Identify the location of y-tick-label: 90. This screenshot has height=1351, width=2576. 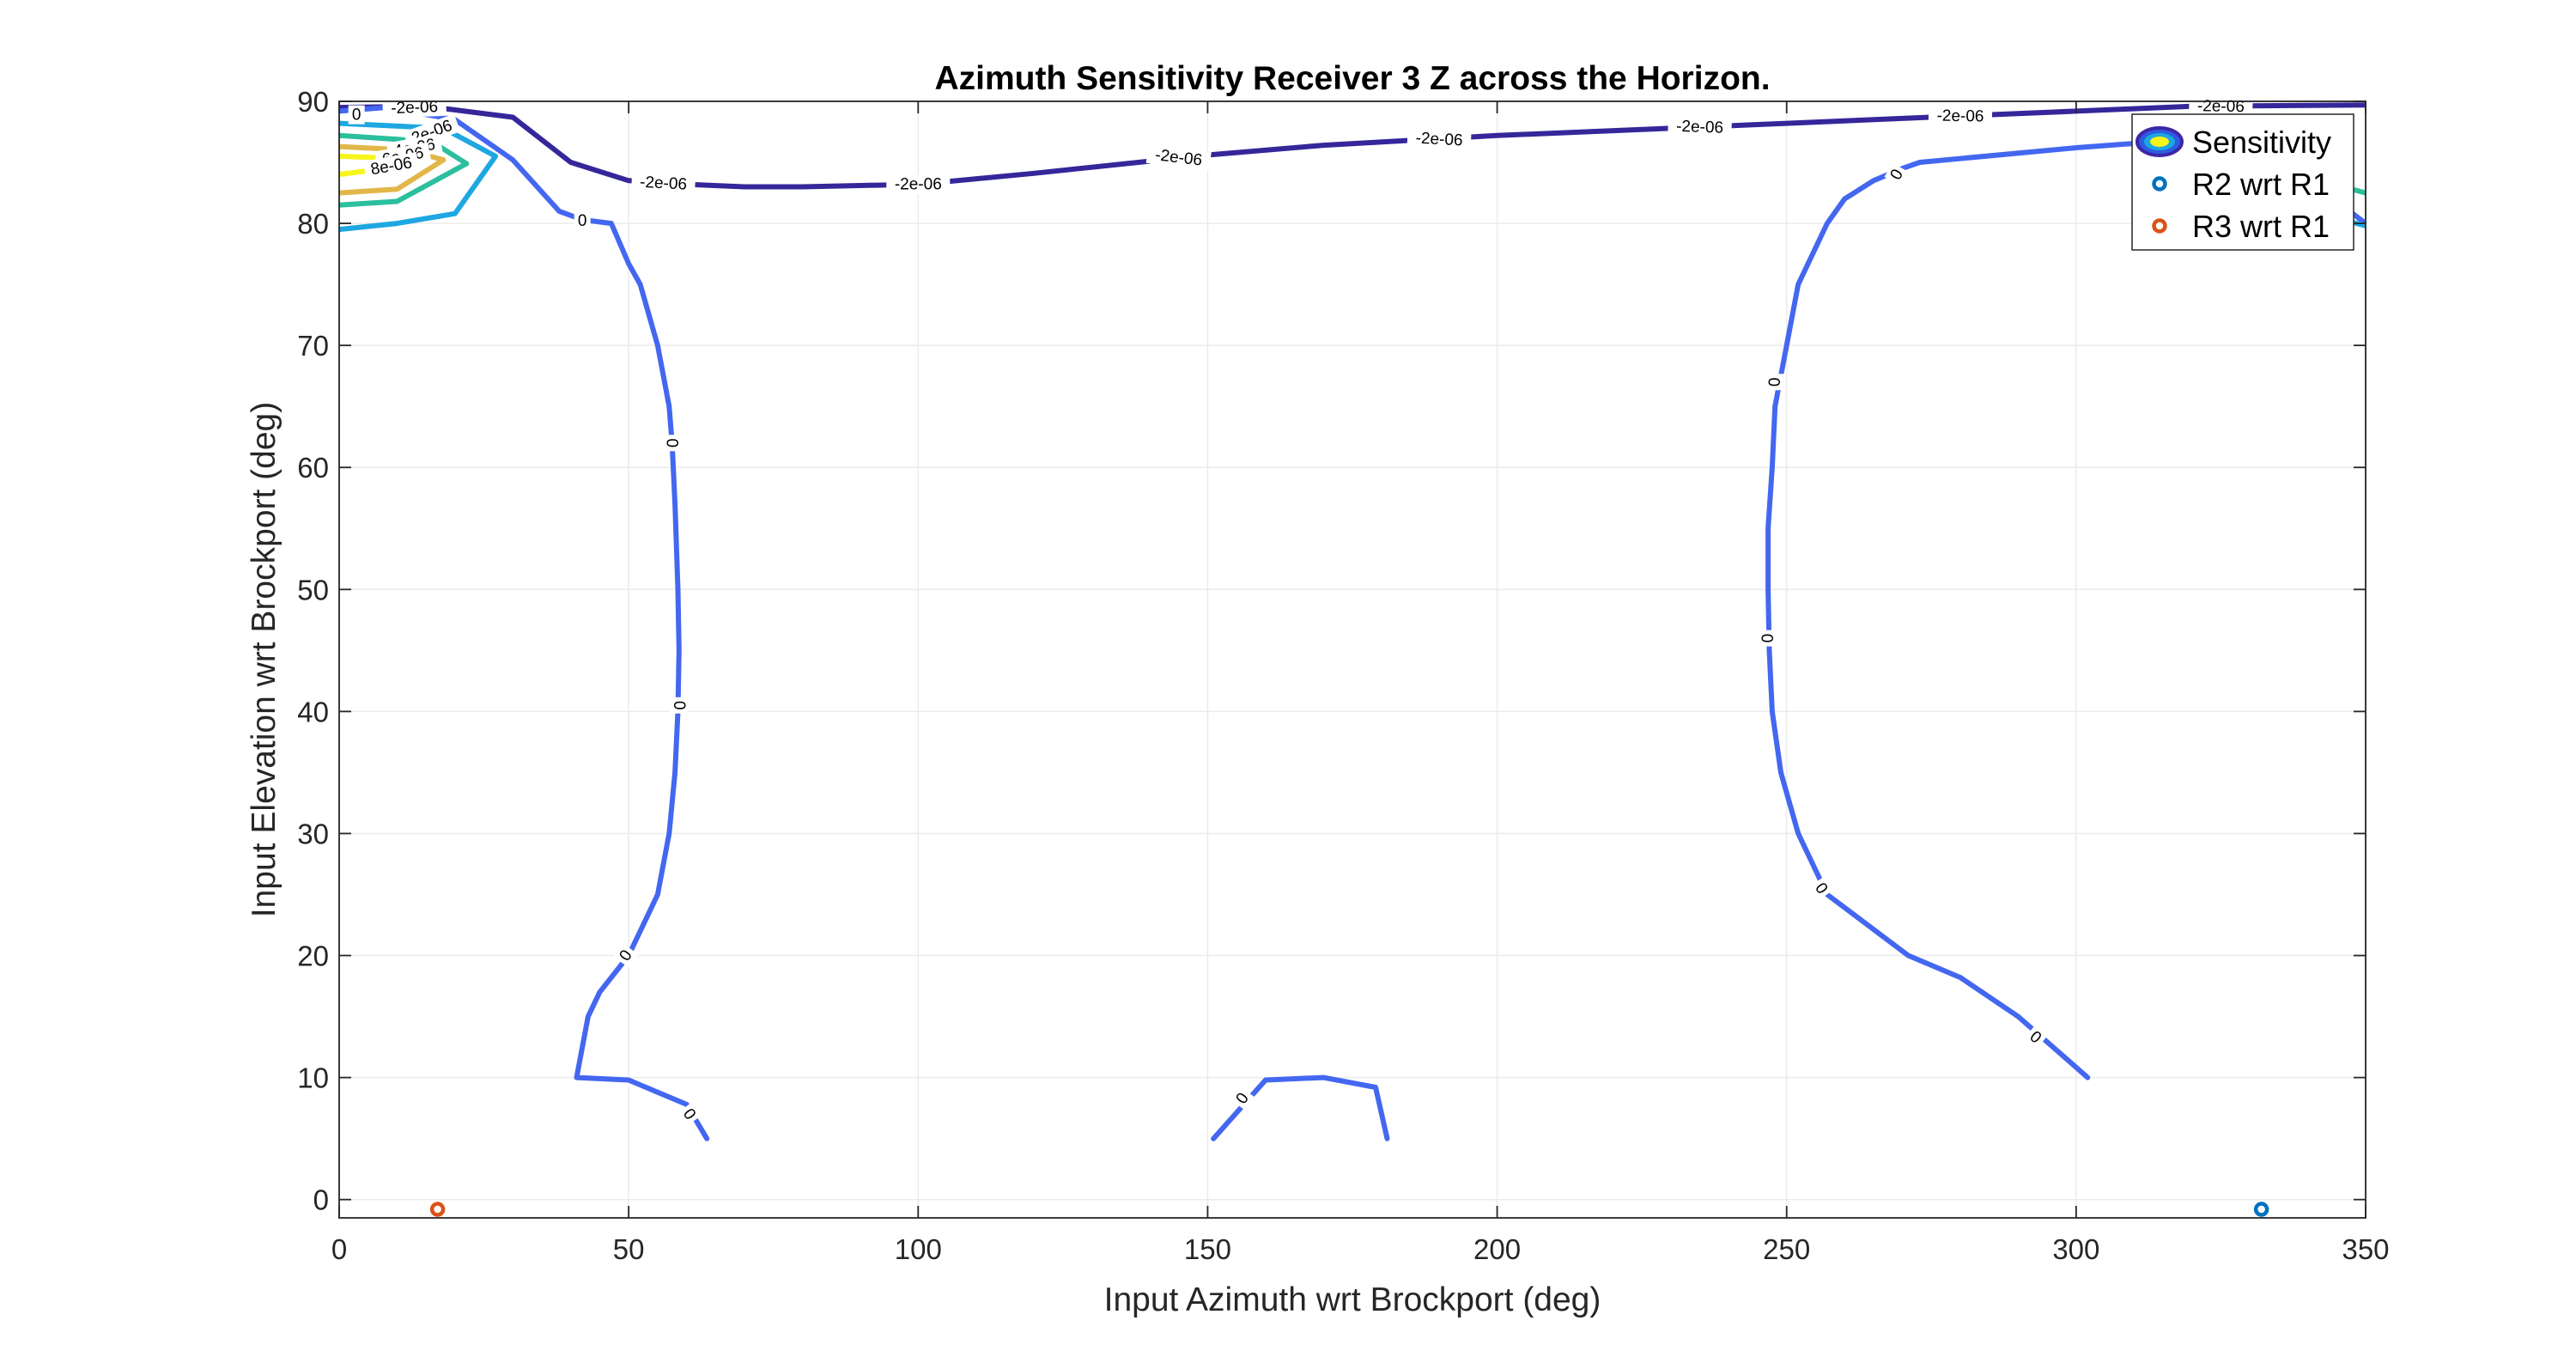
(313, 102).